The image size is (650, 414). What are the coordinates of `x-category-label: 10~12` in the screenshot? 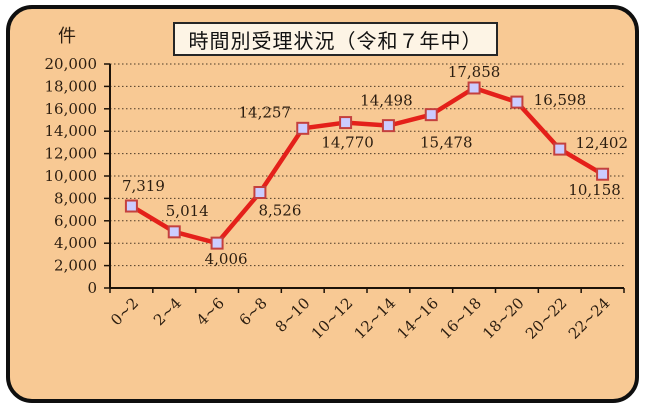 It's located at (332, 318).